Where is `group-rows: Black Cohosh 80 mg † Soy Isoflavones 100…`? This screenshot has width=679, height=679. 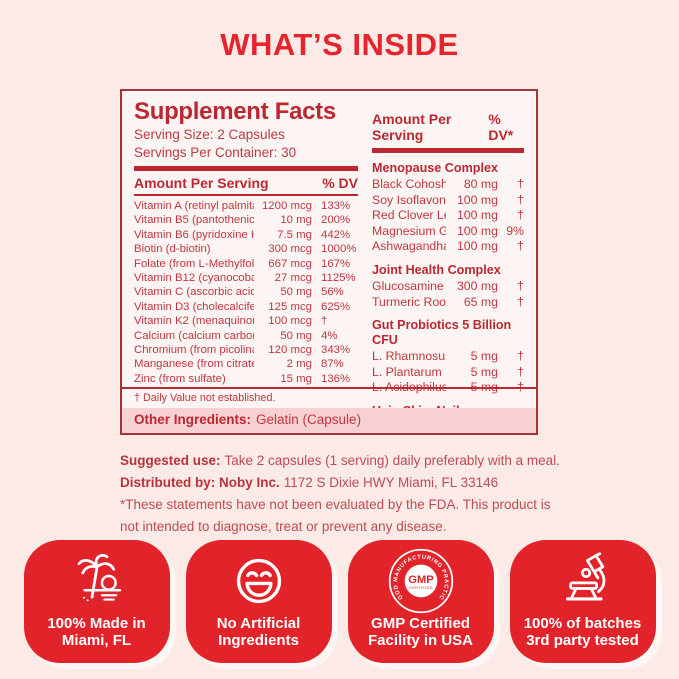 group-rows: Black Cohosh 80 mg † Soy Isoflavones 100… is located at coordinates (448, 216).